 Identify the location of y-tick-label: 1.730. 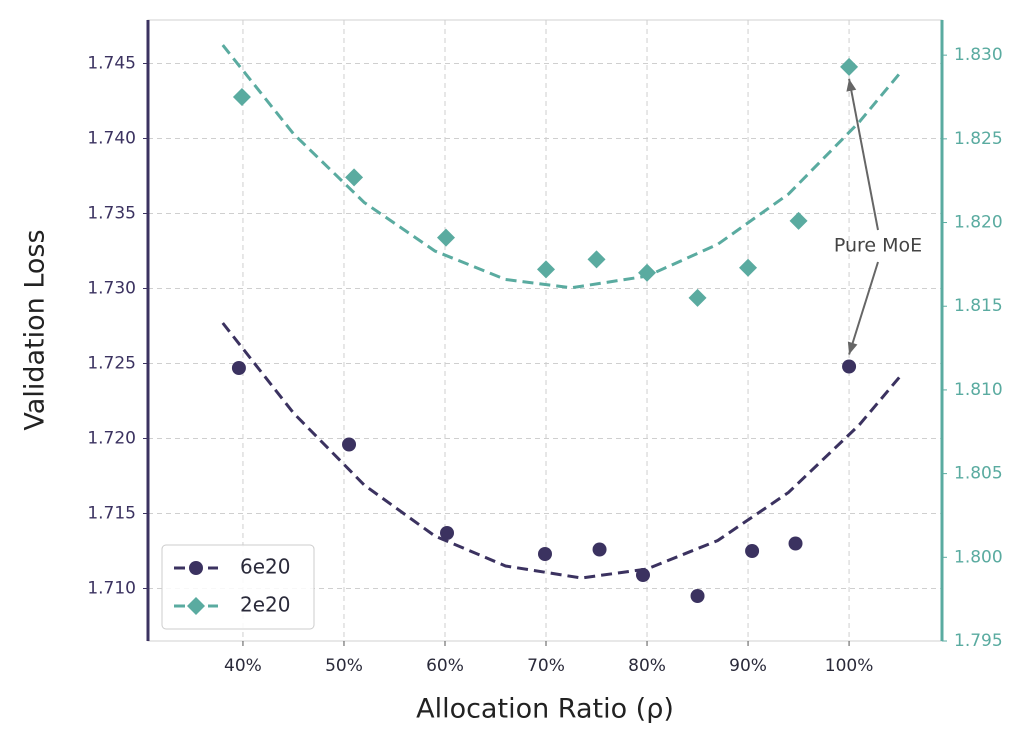
(111, 289).